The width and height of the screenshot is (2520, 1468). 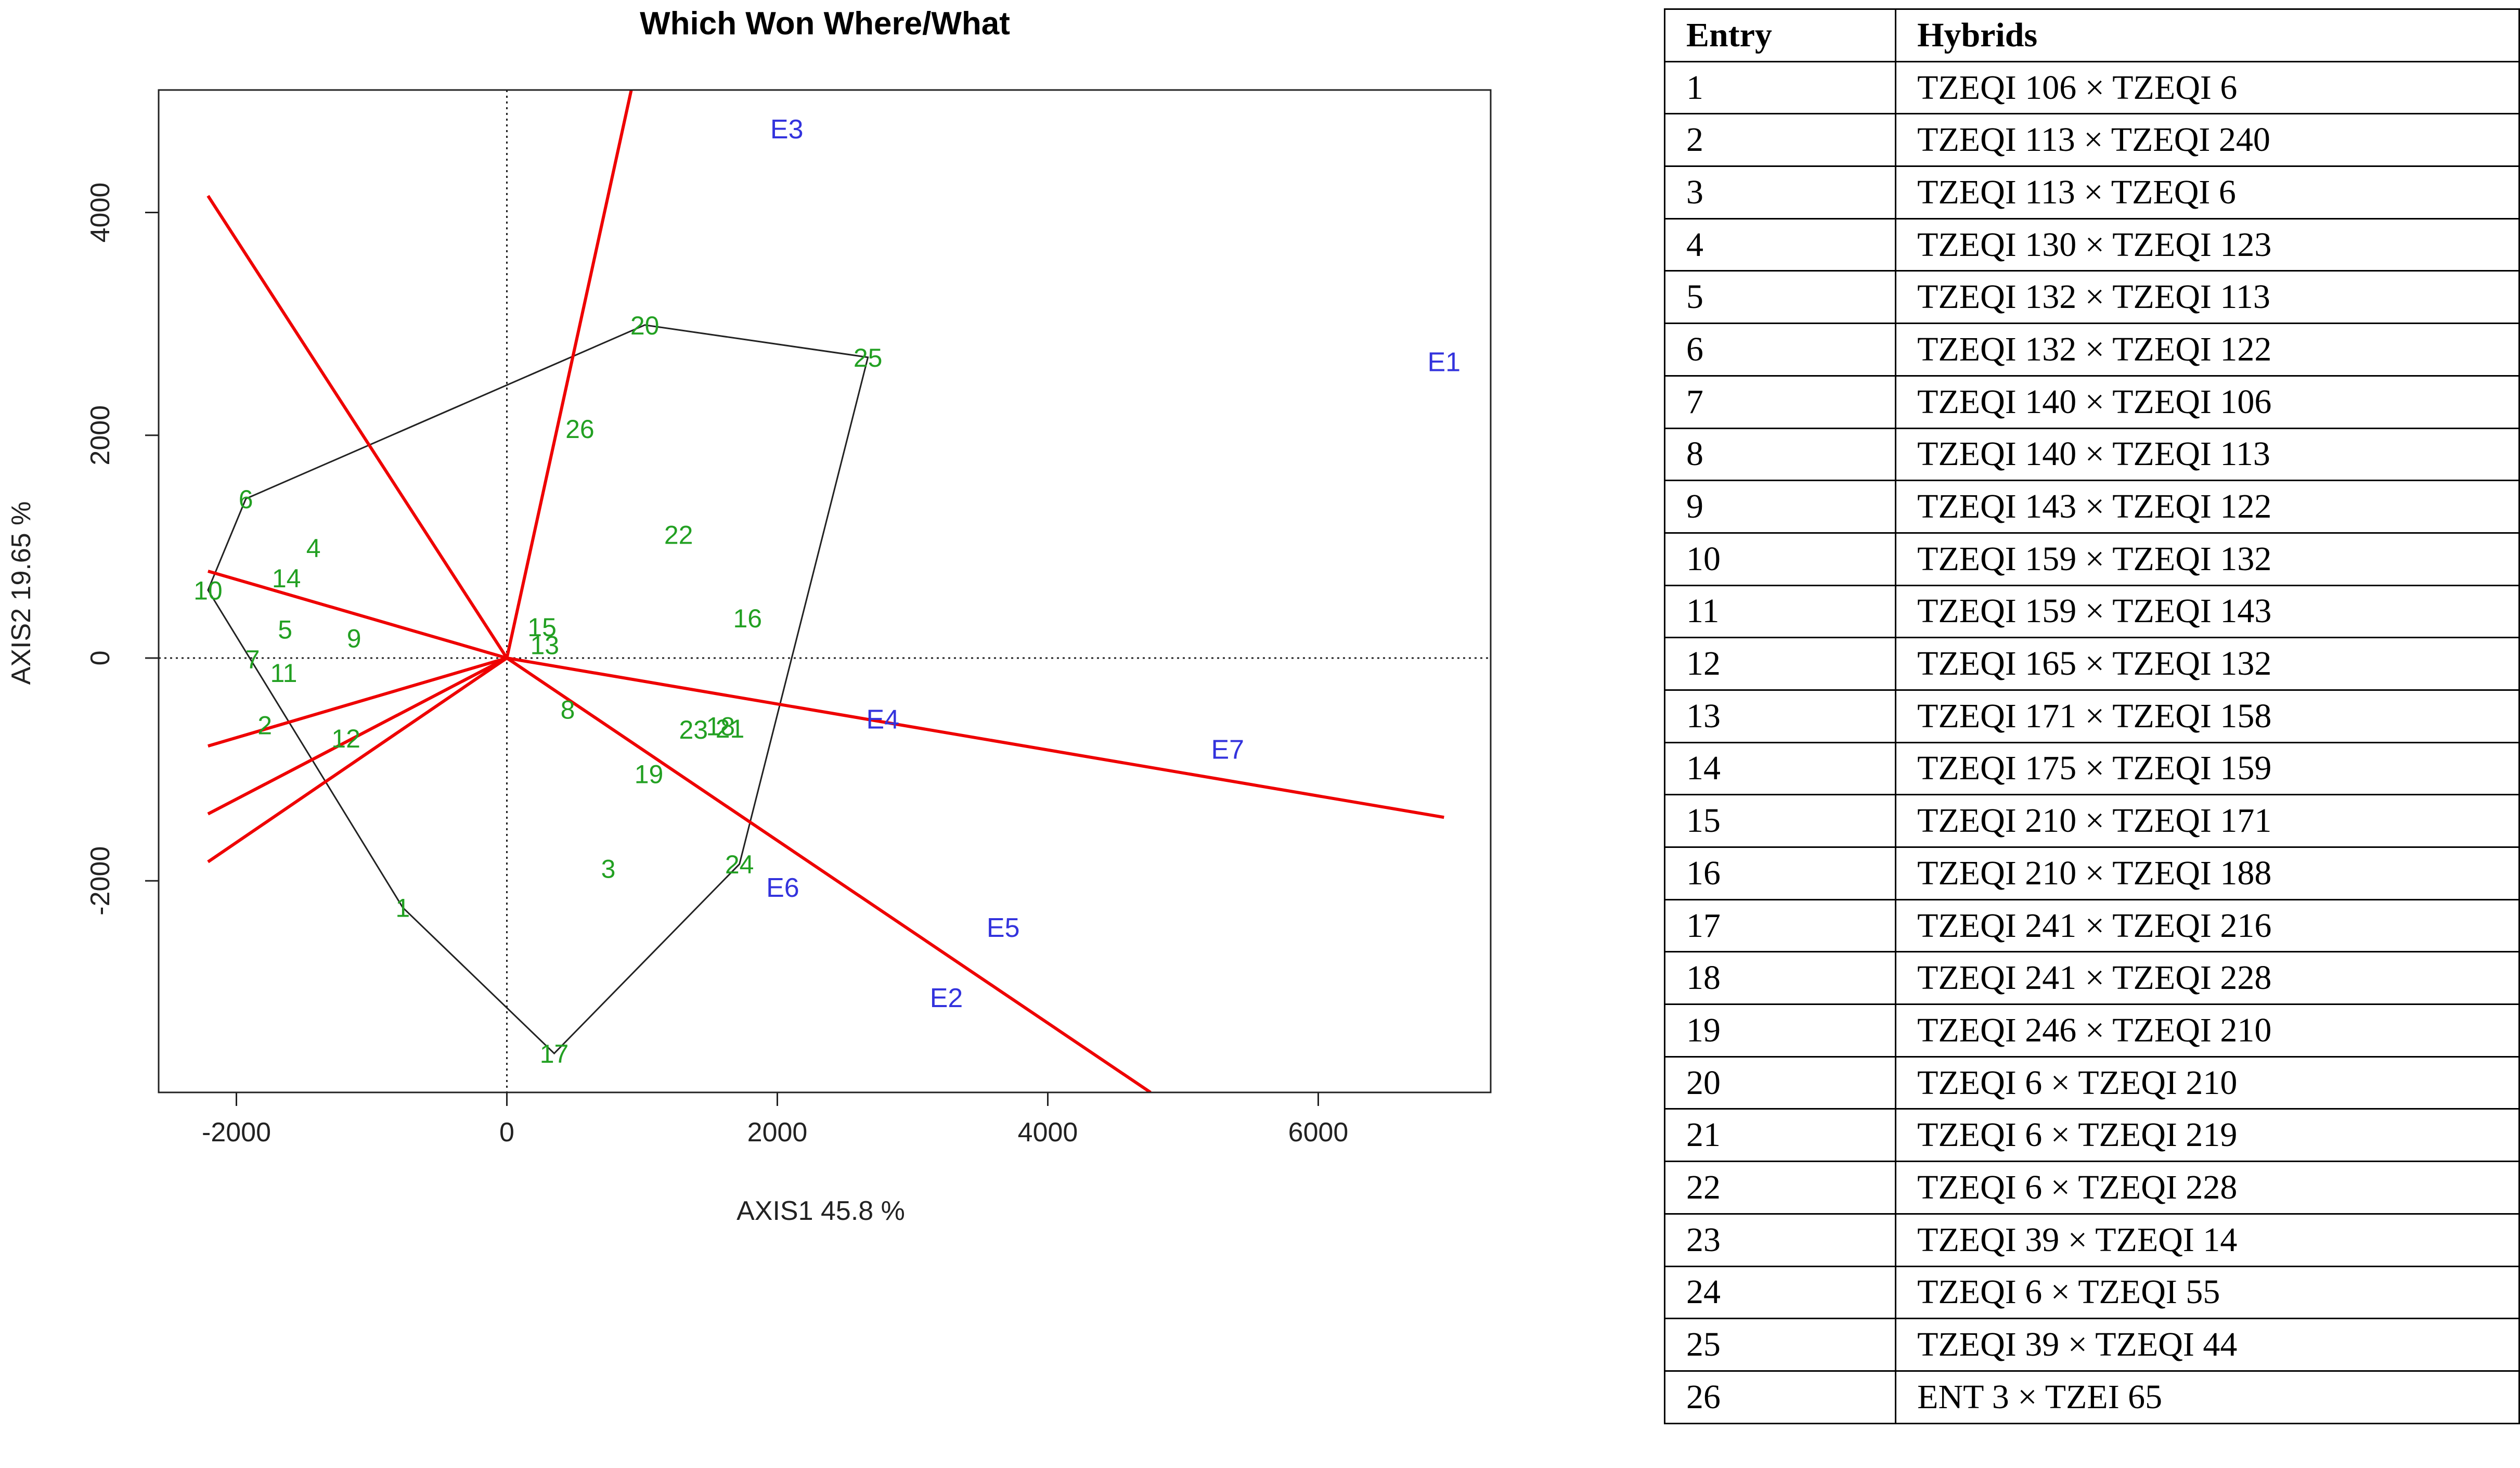 I want to click on table-row: 5 TZEQI 132 × TZEQI 113, so click(x=2091, y=297).